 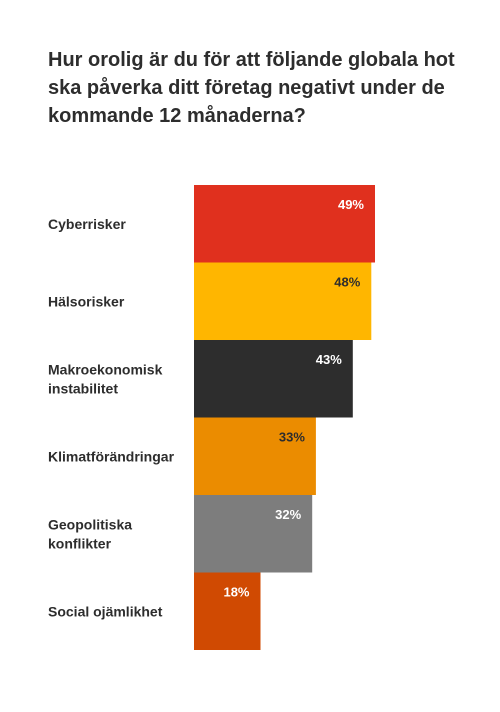 What do you see at coordinates (236, 592) in the screenshot?
I see `value-label-6: 18%` at bounding box center [236, 592].